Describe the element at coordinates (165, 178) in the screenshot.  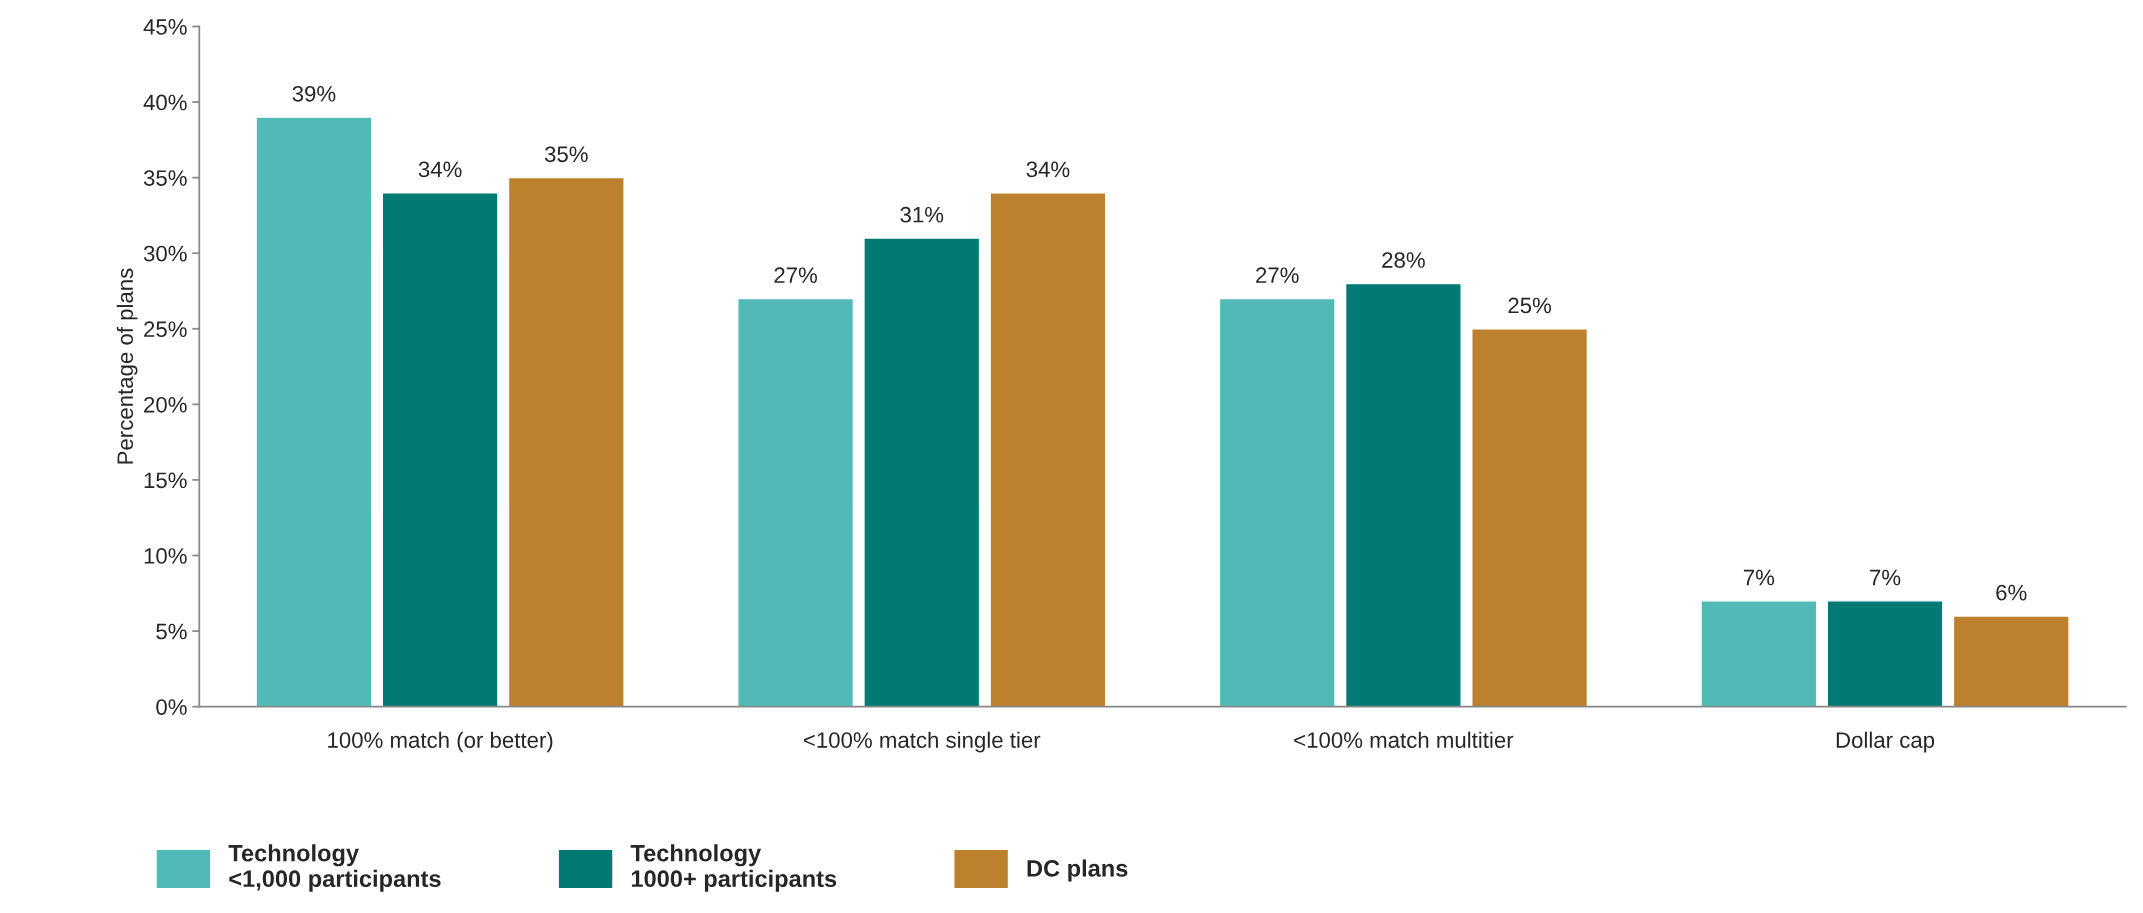
I see `y-tick-label: 35%` at that location.